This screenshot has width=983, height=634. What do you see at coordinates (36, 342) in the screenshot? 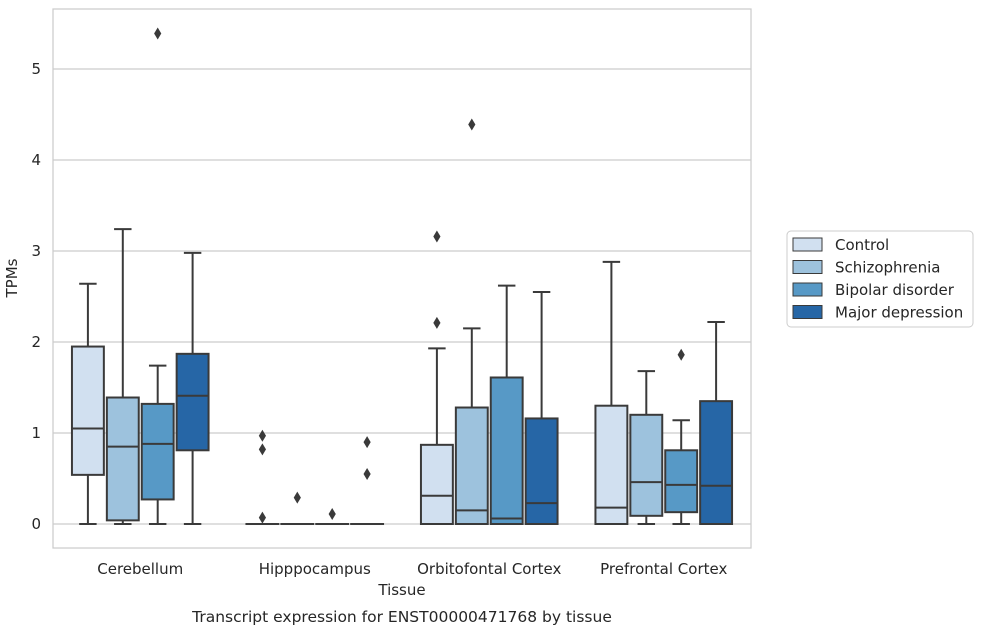
I see `y-tick-label: 2` at bounding box center [36, 342].